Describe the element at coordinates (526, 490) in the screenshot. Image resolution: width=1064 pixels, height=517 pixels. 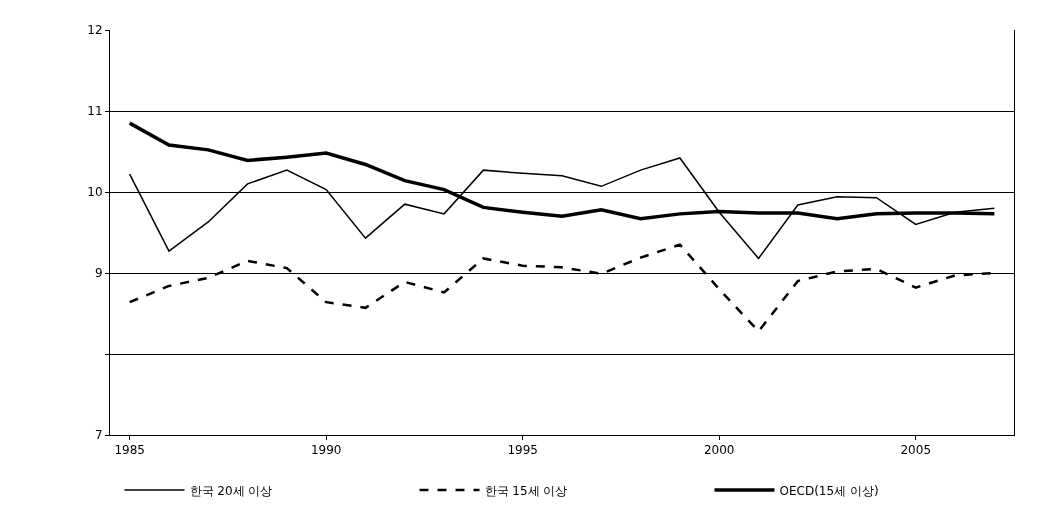
I see `legend-label: 한국 15세 이상` at that location.